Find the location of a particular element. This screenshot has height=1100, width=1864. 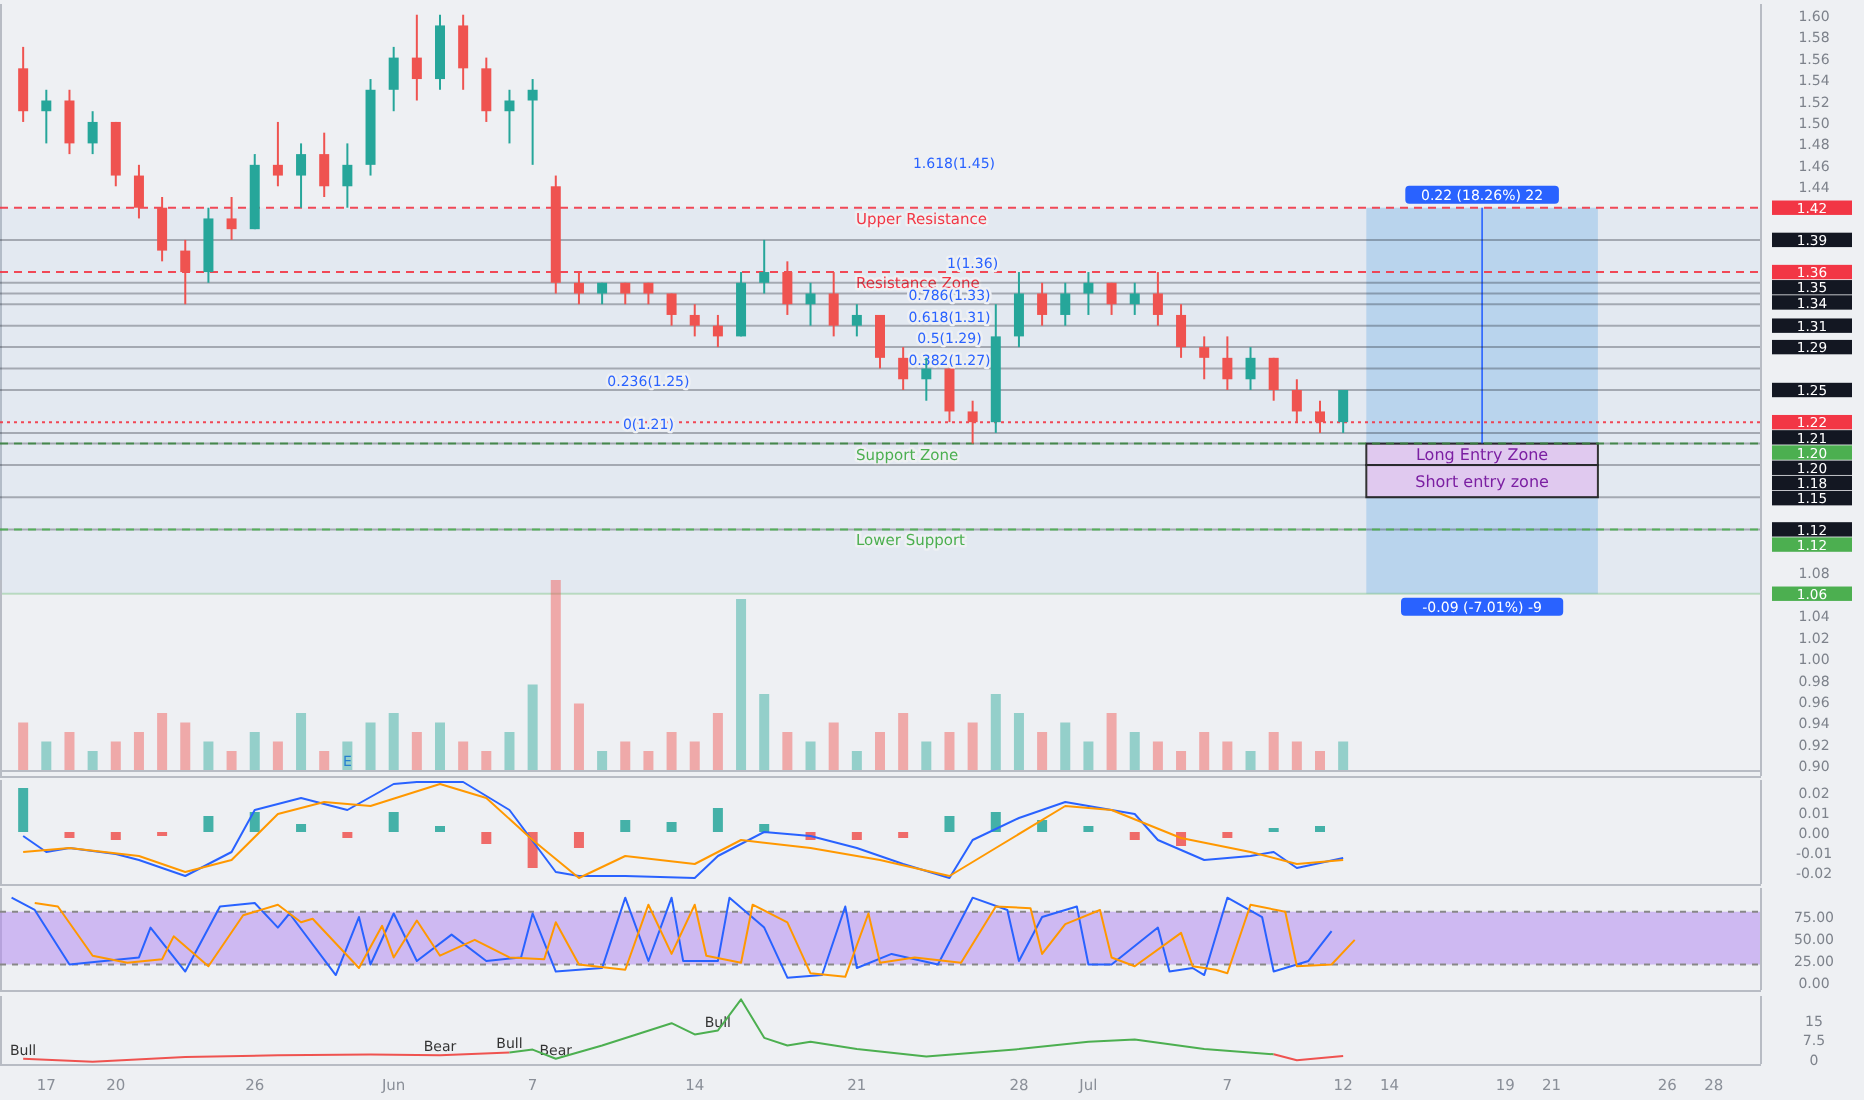

band-label: Long Entry Zone is located at coordinates (1482, 455).